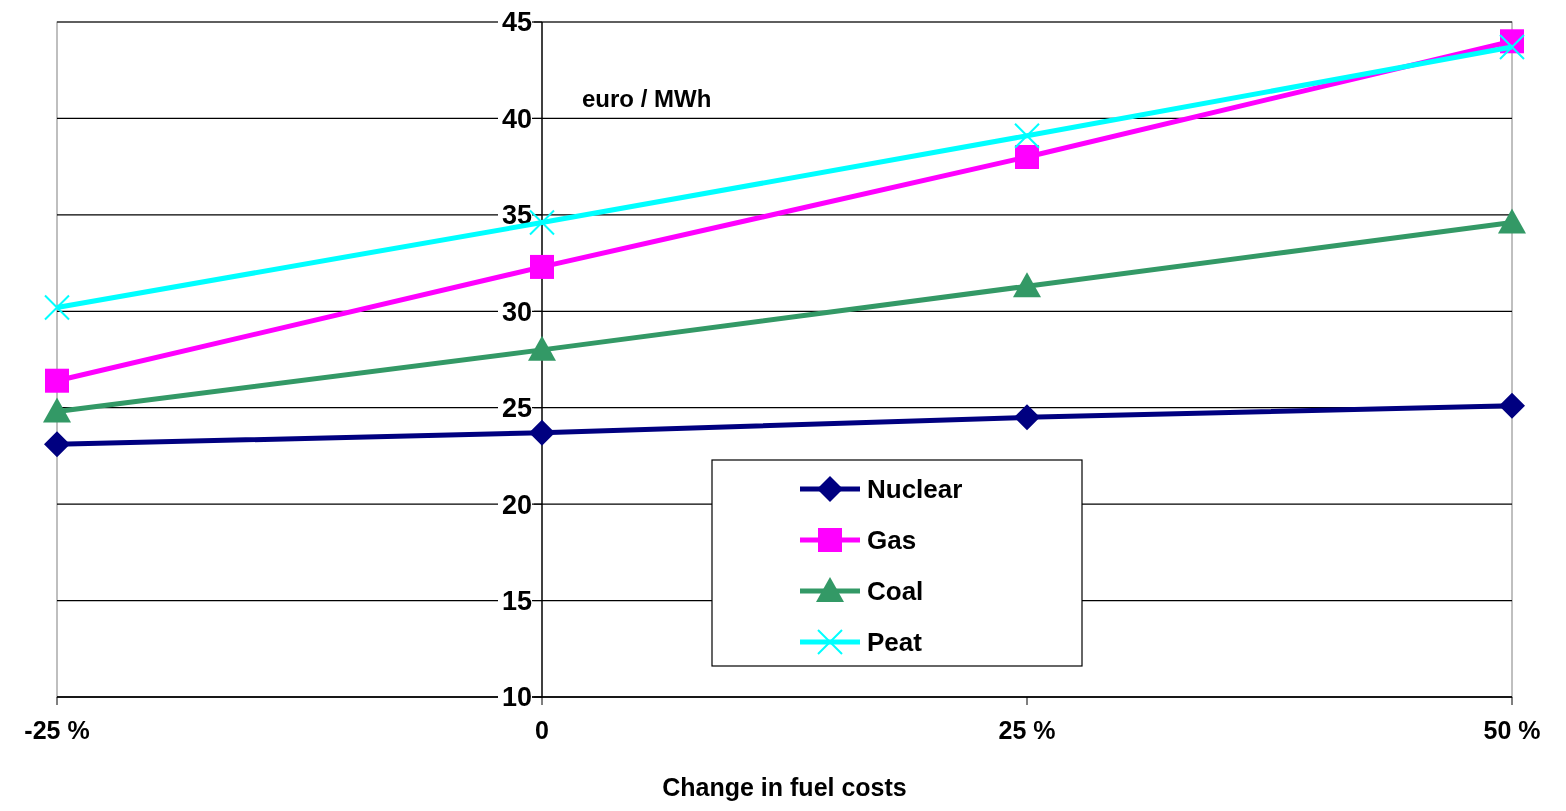 The height and width of the screenshot is (811, 1566). What do you see at coordinates (784, 787) in the screenshot?
I see `x-axis-title: Change in fuel costs` at bounding box center [784, 787].